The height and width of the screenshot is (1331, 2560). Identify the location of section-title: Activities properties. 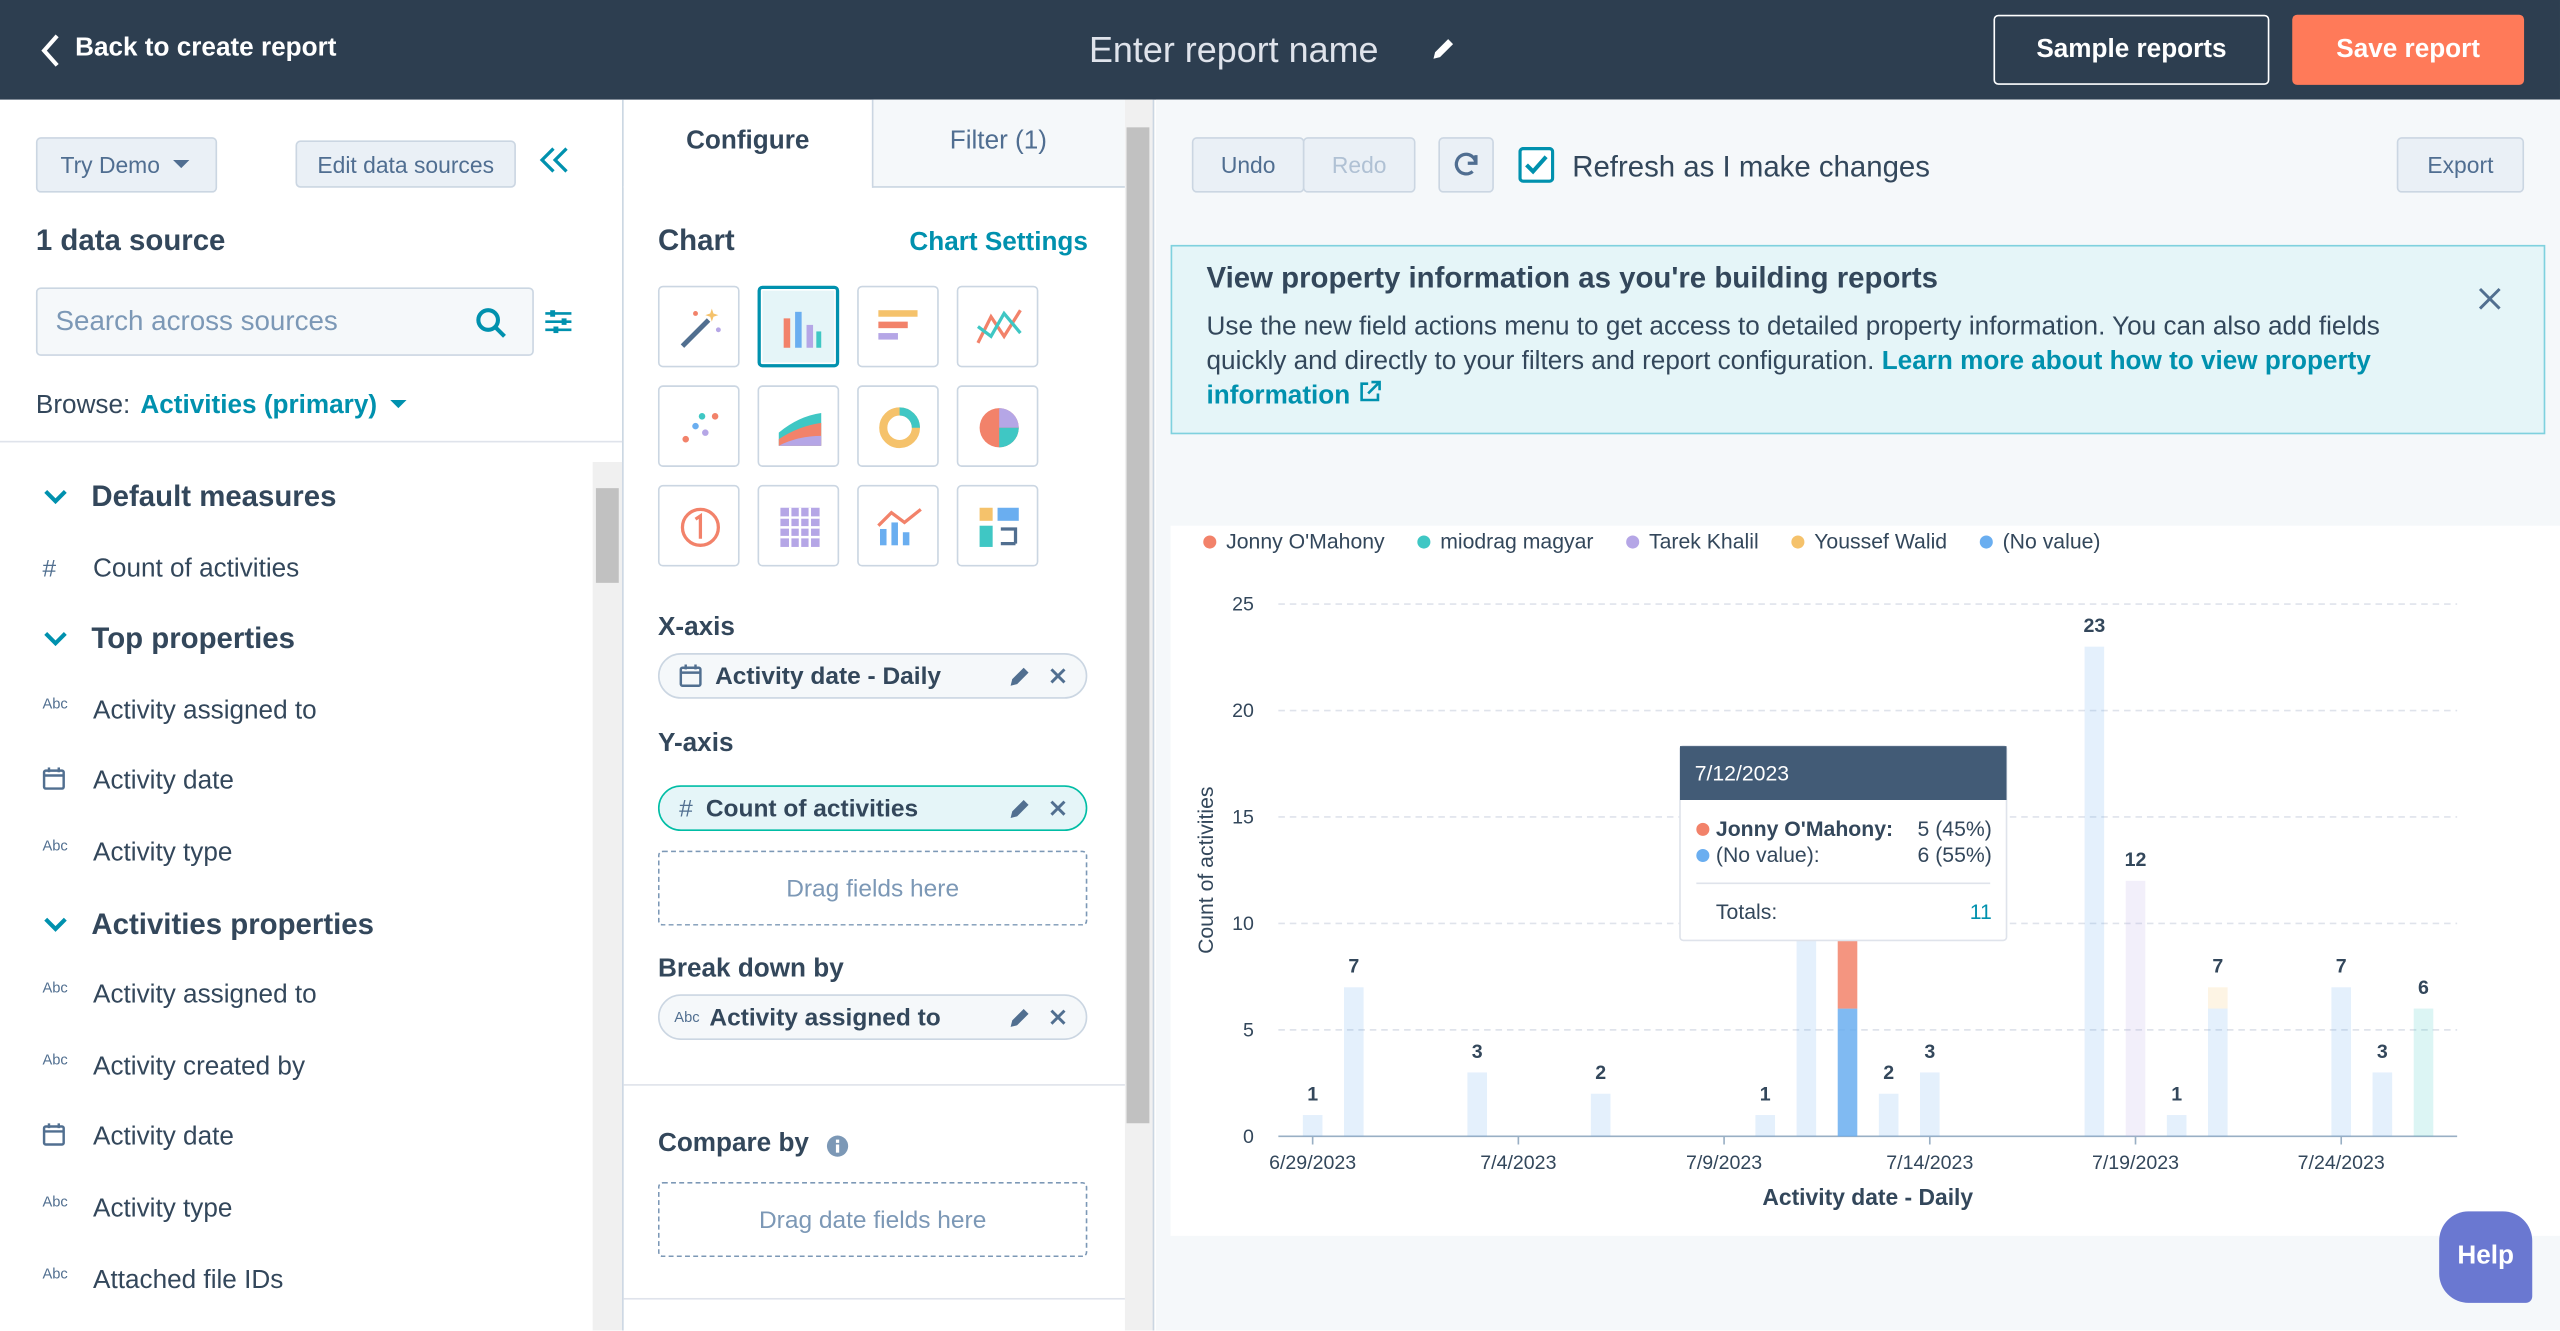
(232, 923).